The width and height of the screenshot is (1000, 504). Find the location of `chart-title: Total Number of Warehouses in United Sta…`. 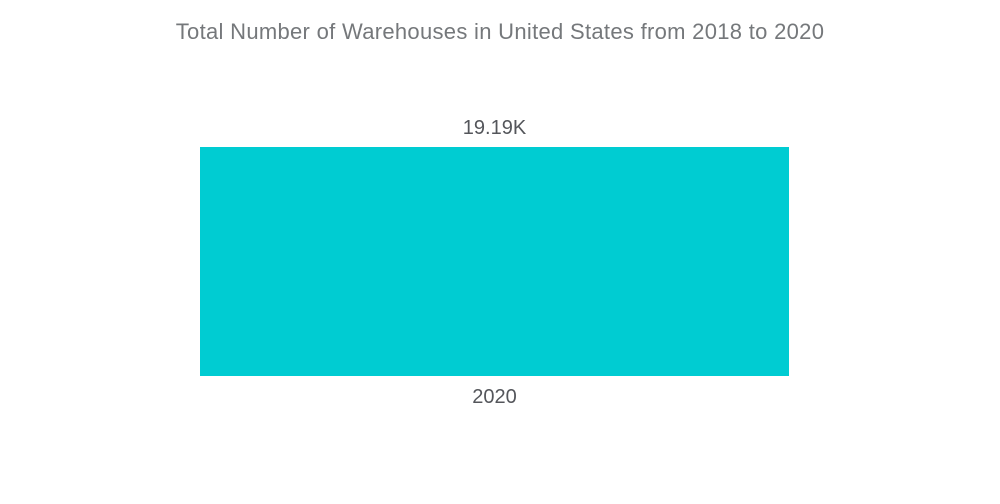

chart-title: Total Number of Warehouses in United Sta… is located at coordinates (500, 31).